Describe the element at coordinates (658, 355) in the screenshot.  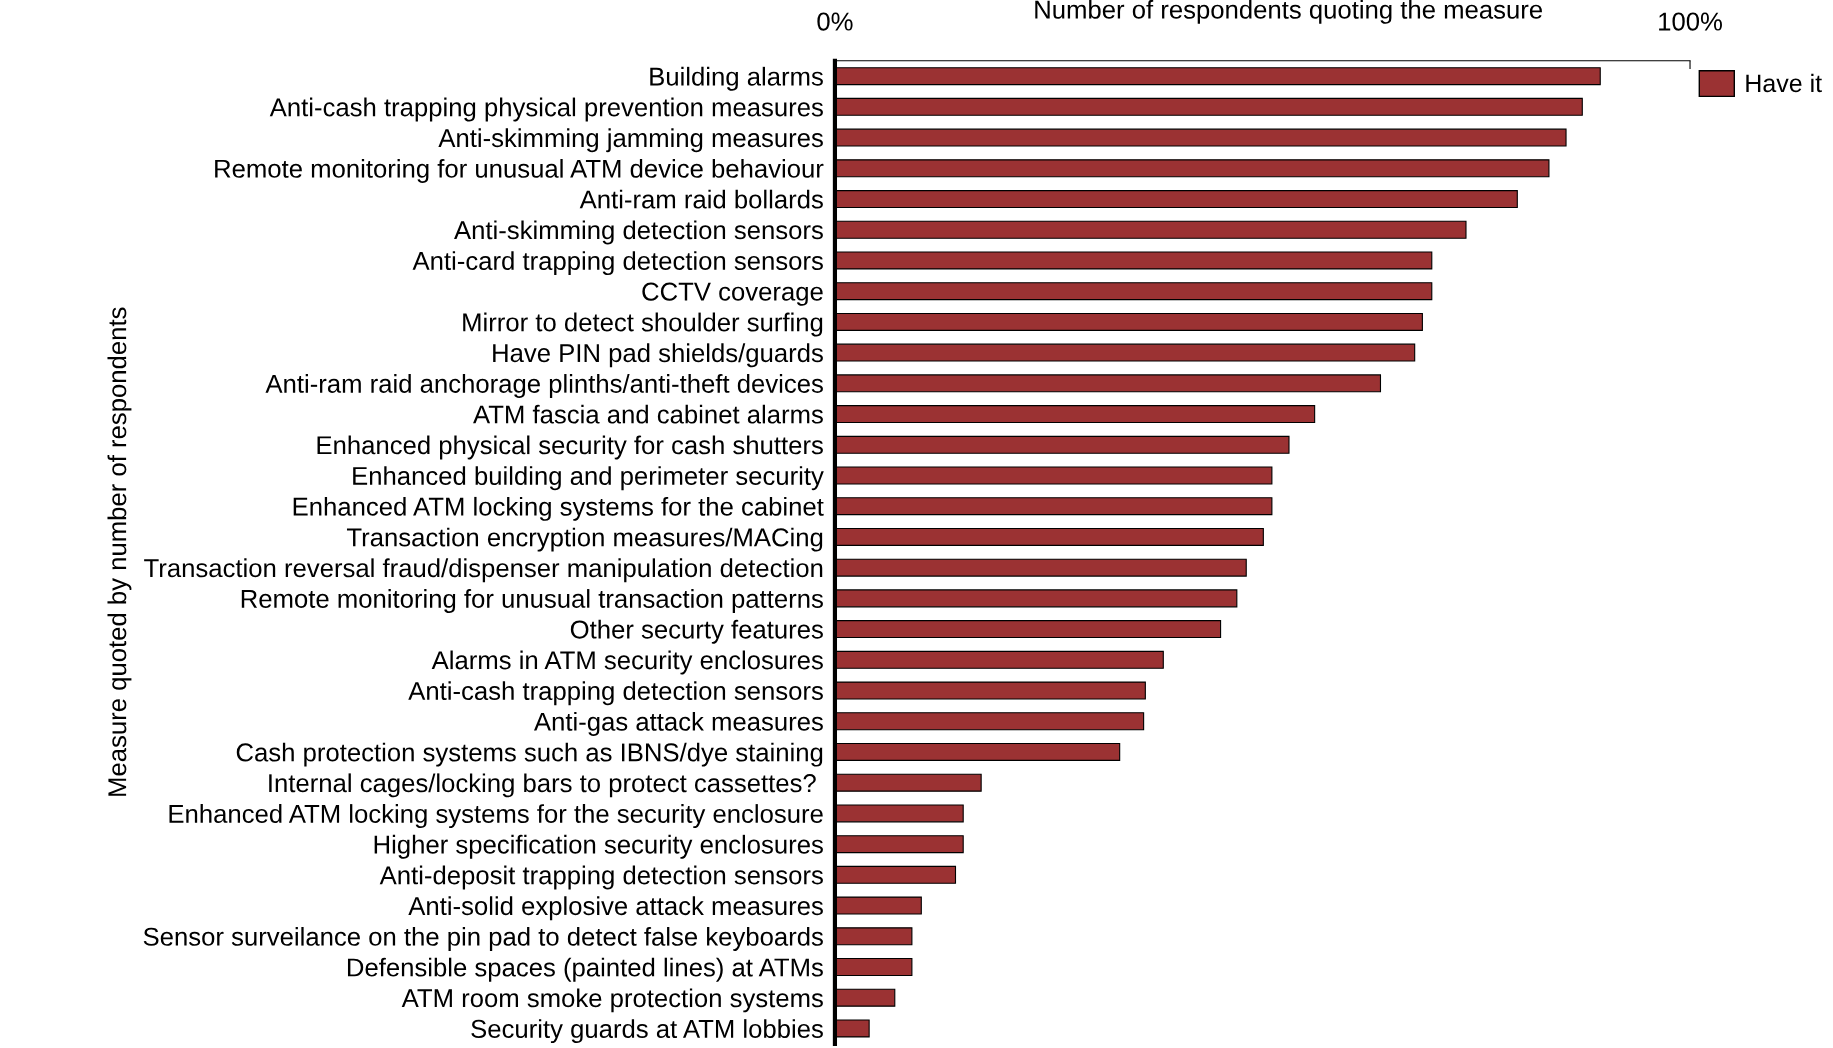
I see `y-tick-label: Have PIN pad shields/guards` at that location.